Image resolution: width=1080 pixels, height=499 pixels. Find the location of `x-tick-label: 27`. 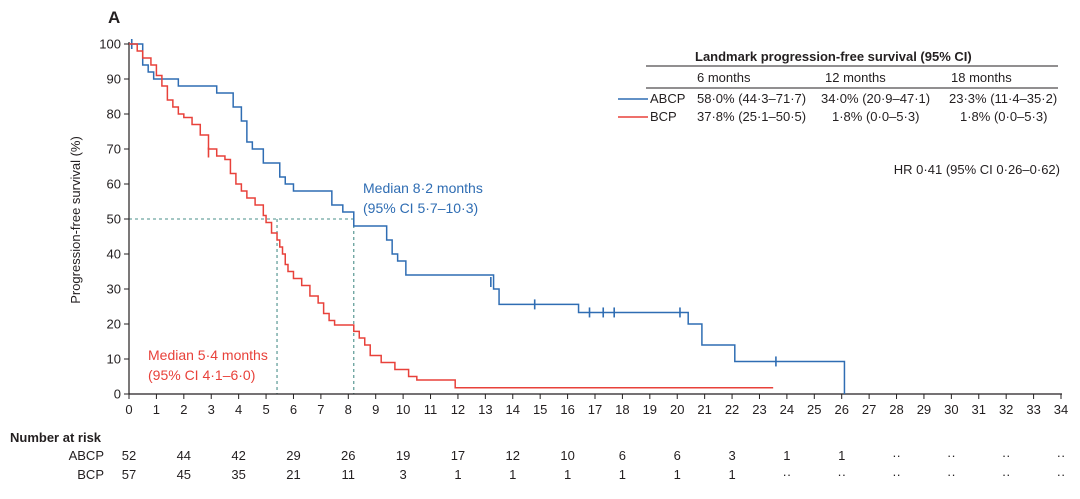

x-tick-label: 27 is located at coordinates (869, 409).